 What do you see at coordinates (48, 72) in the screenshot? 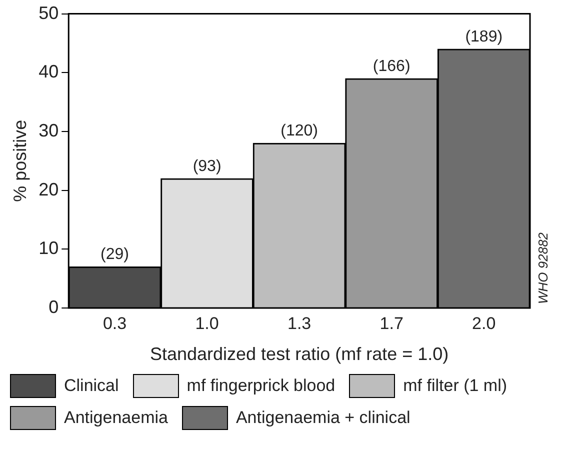
I see `y-tick-label: 40` at bounding box center [48, 72].